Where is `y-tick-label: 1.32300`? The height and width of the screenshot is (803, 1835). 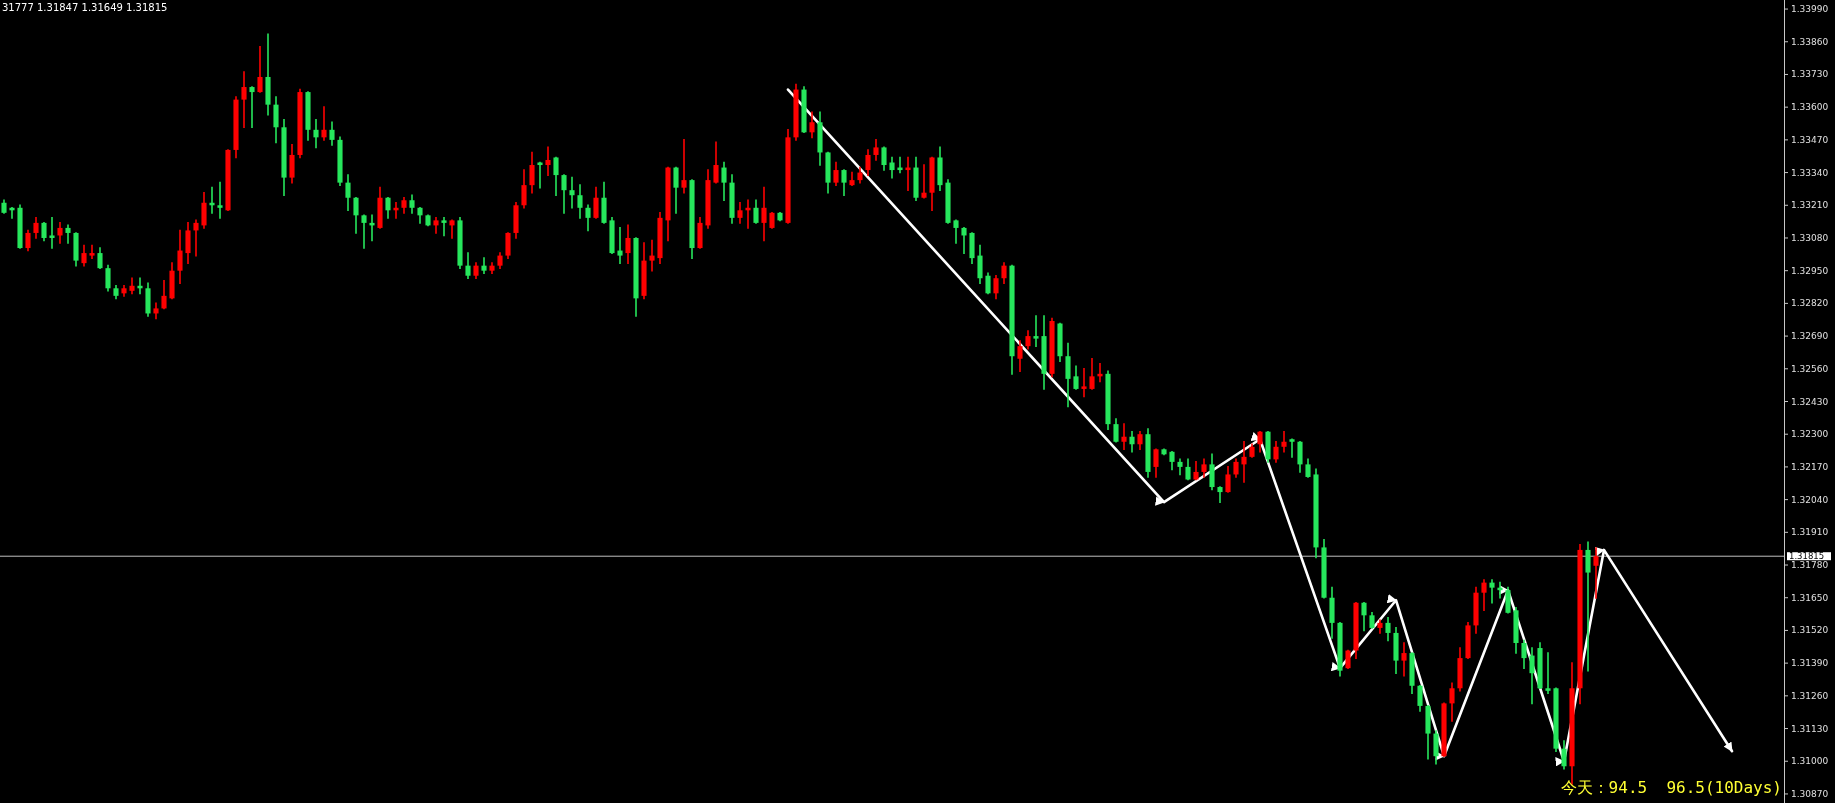 y-tick-label: 1.32300 is located at coordinates (1810, 434).